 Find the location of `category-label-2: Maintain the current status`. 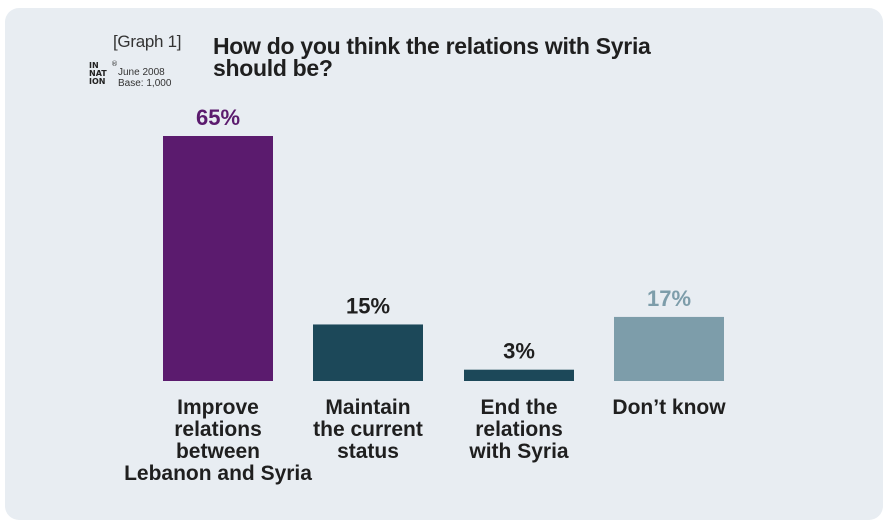

category-label-2: Maintain the current status is located at coordinates (368, 430).